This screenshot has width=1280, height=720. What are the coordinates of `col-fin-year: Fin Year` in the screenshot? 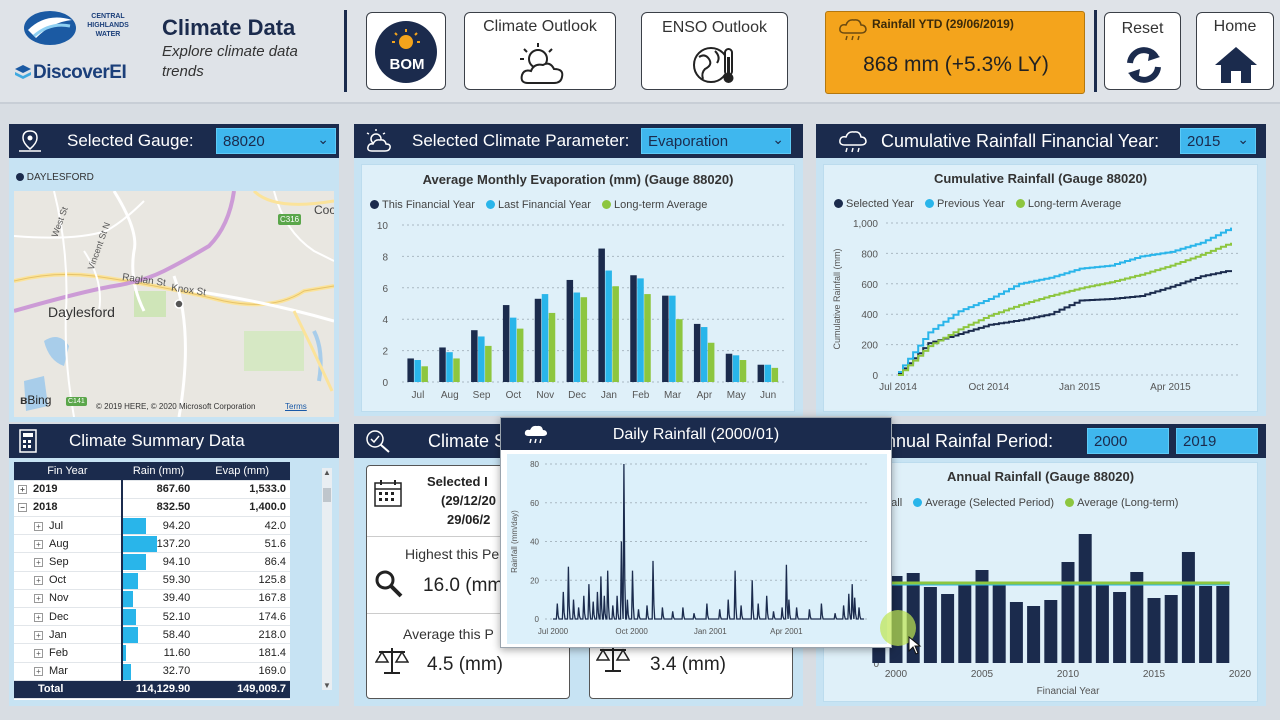 It's located at (68, 471).